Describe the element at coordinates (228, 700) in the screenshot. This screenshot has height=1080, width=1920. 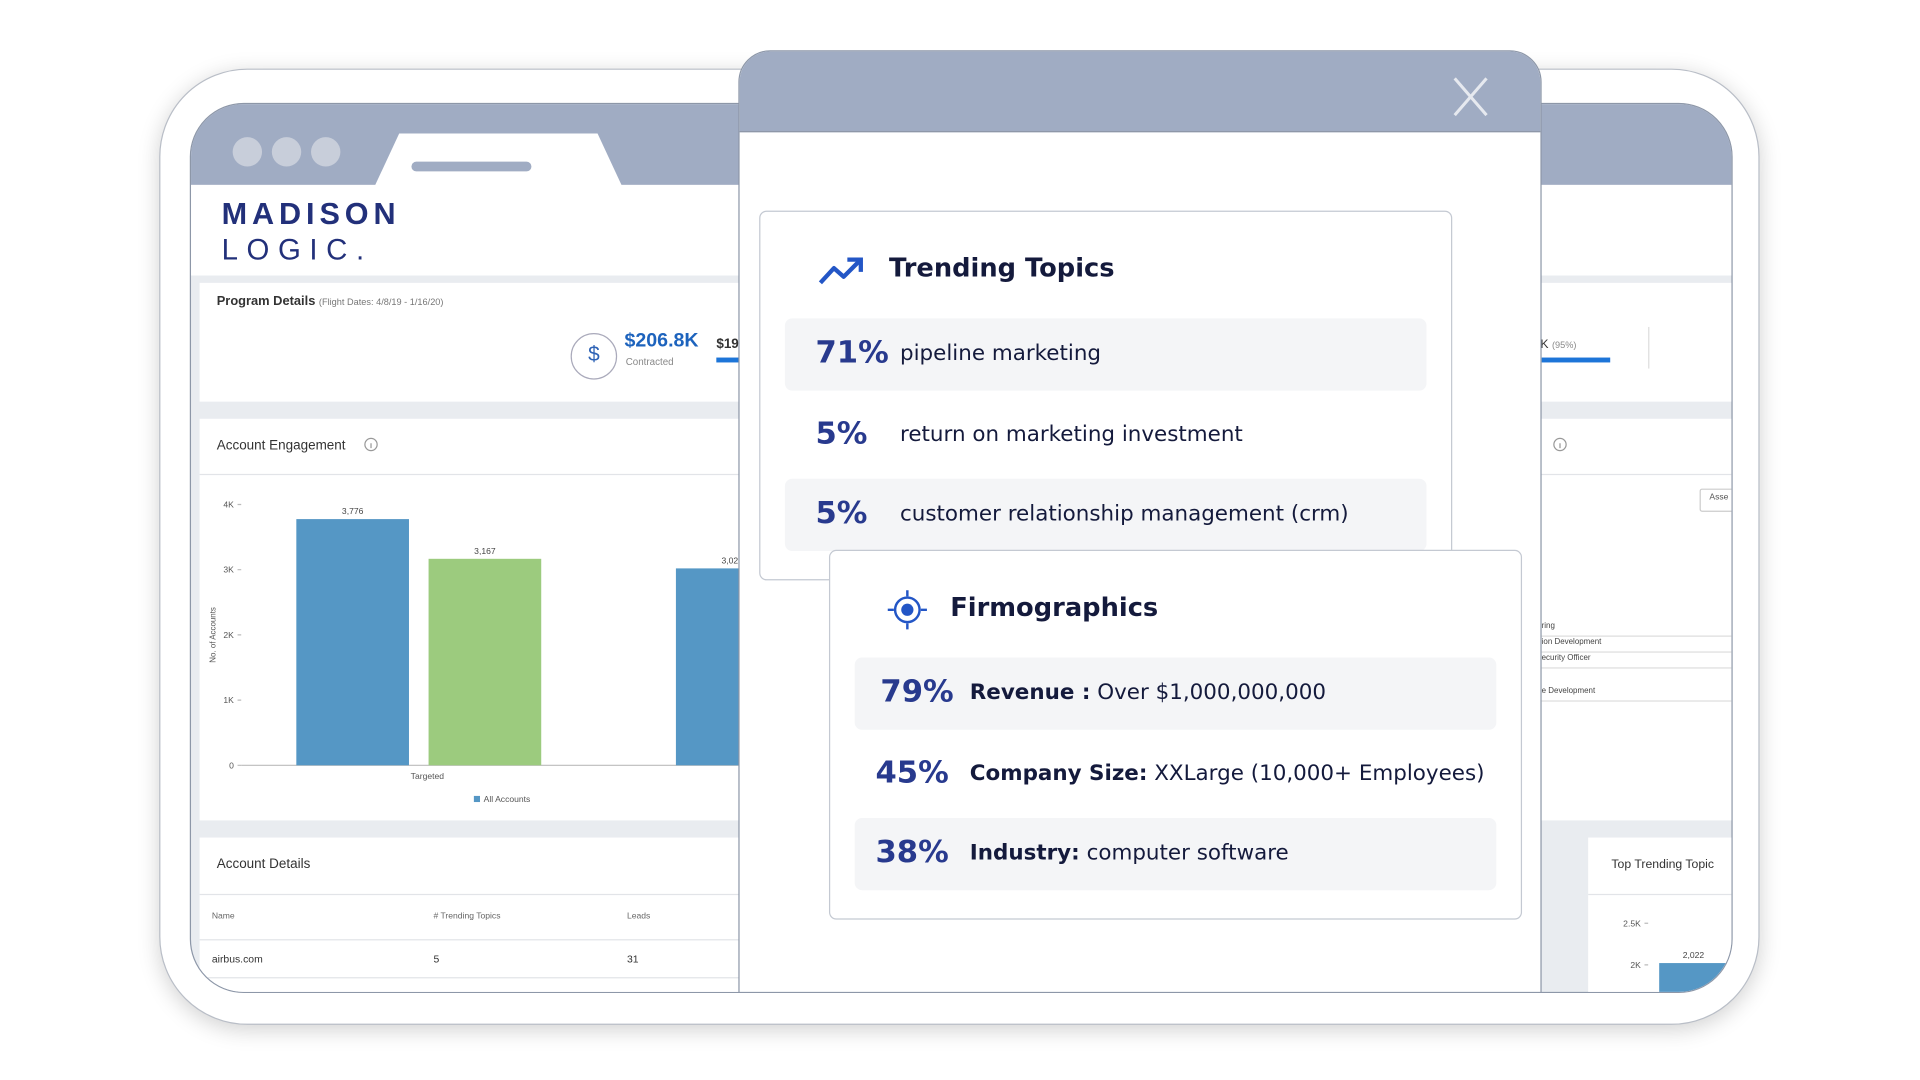
I see `y-tick-label: 1K` at that location.